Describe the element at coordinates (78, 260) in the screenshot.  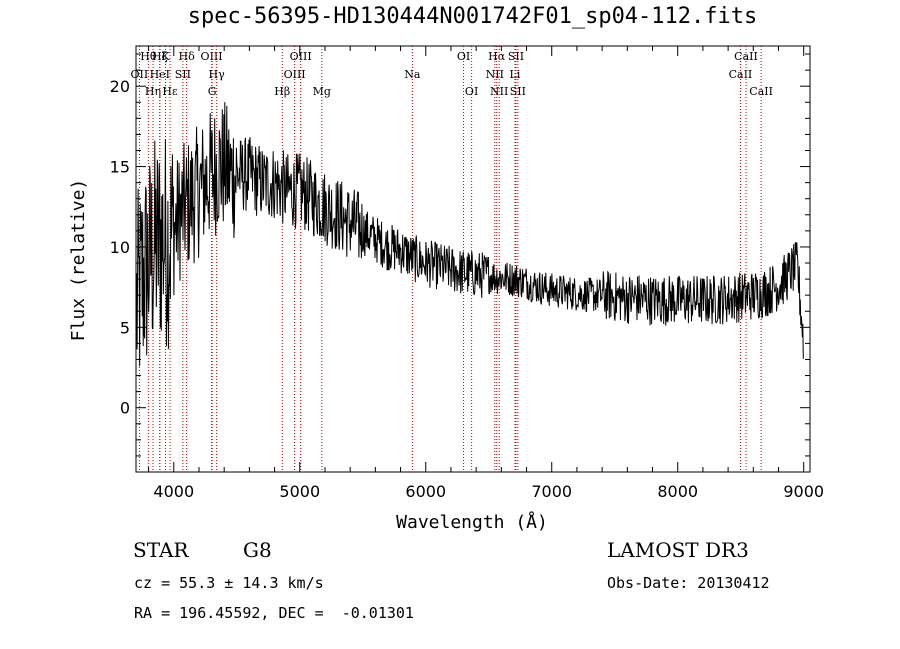
I see `y-axis-label: Flux (relative)` at that location.